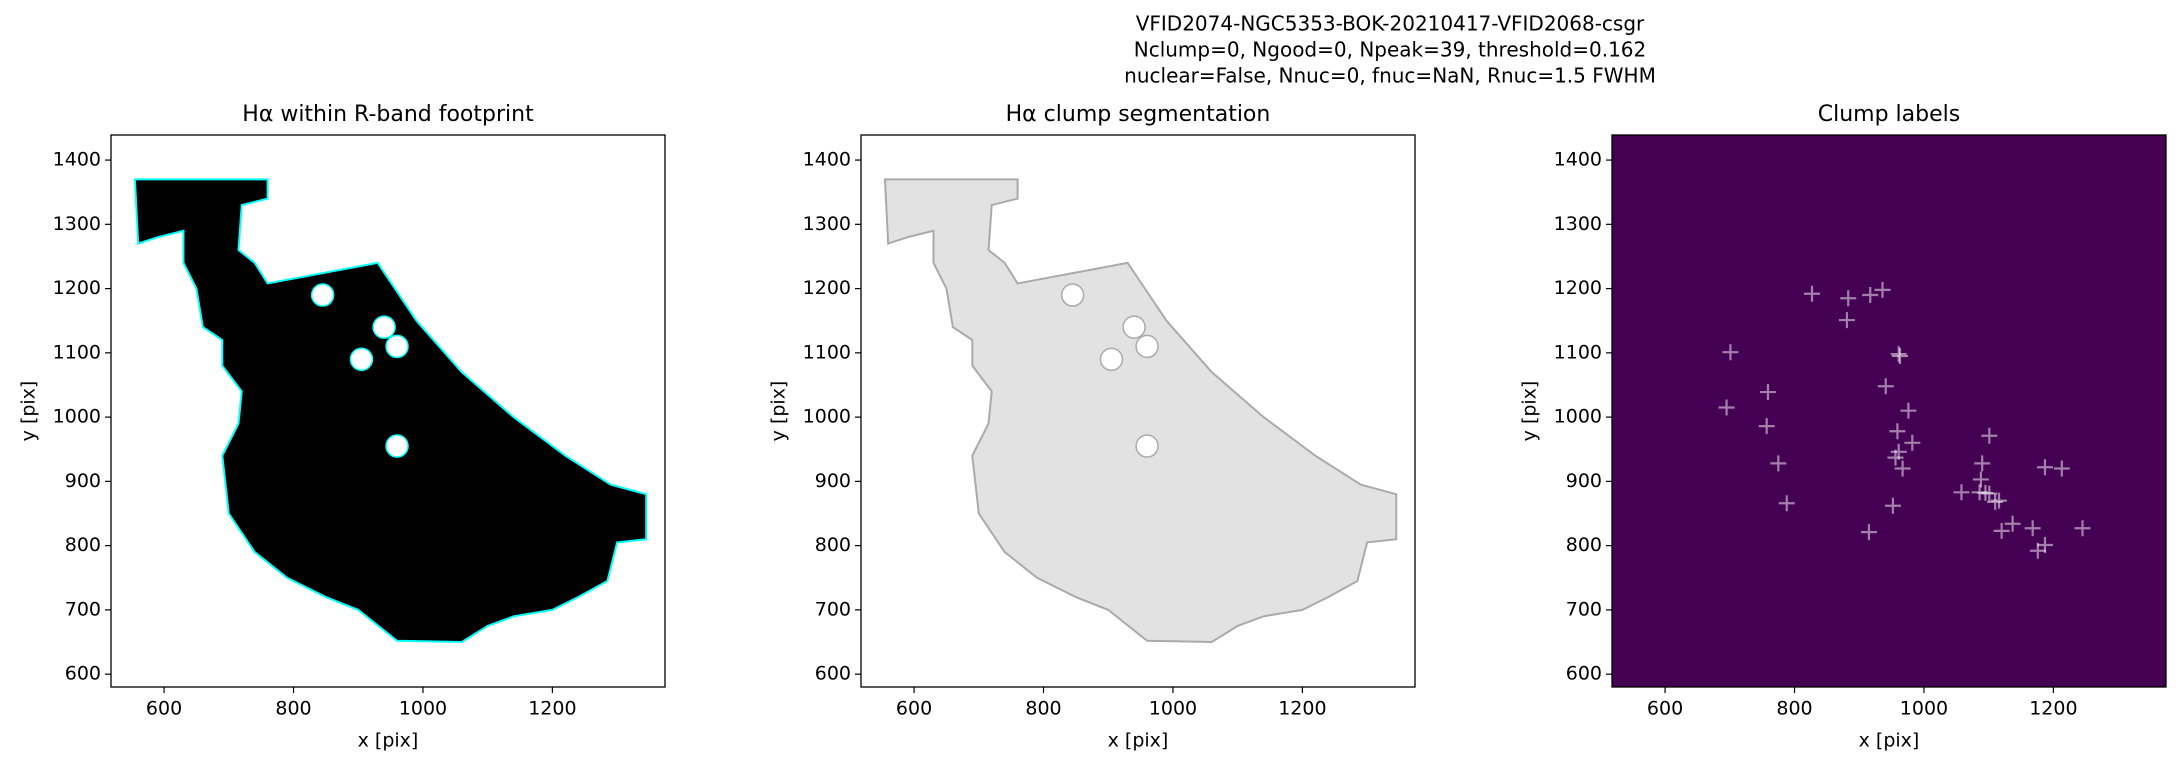 This screenshot has height=771, width=2181. I want to click on axes-title: Hα within R-band footprint, so click(388, 114).